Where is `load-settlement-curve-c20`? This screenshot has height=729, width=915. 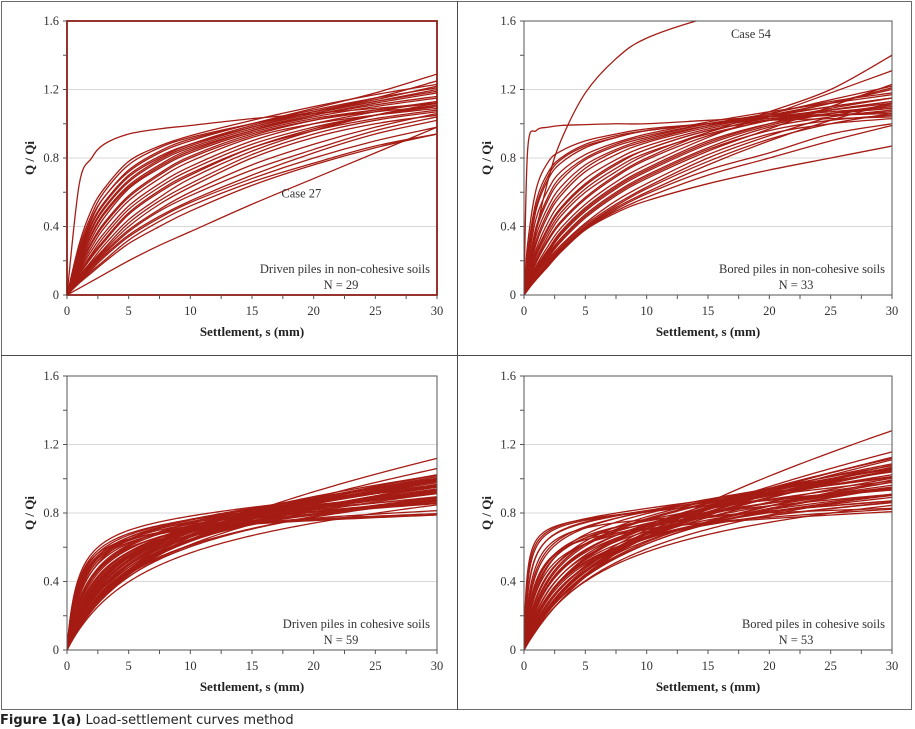
load-settlement-curve-c20 is located at coordinates (252, 214).